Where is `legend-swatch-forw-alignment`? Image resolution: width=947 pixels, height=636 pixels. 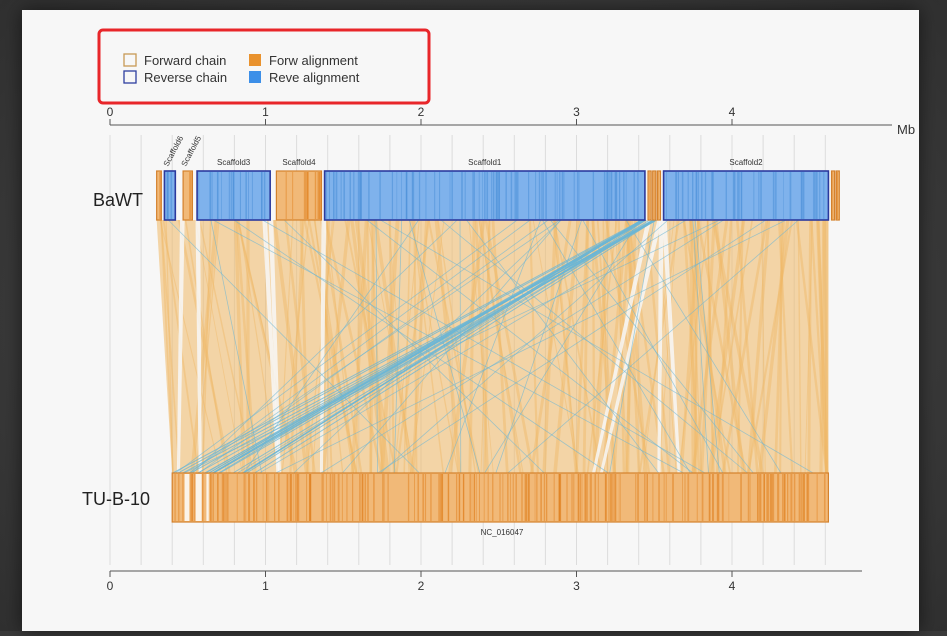 legend-swatch-forw-alignment is located at coordinates (255, 60).